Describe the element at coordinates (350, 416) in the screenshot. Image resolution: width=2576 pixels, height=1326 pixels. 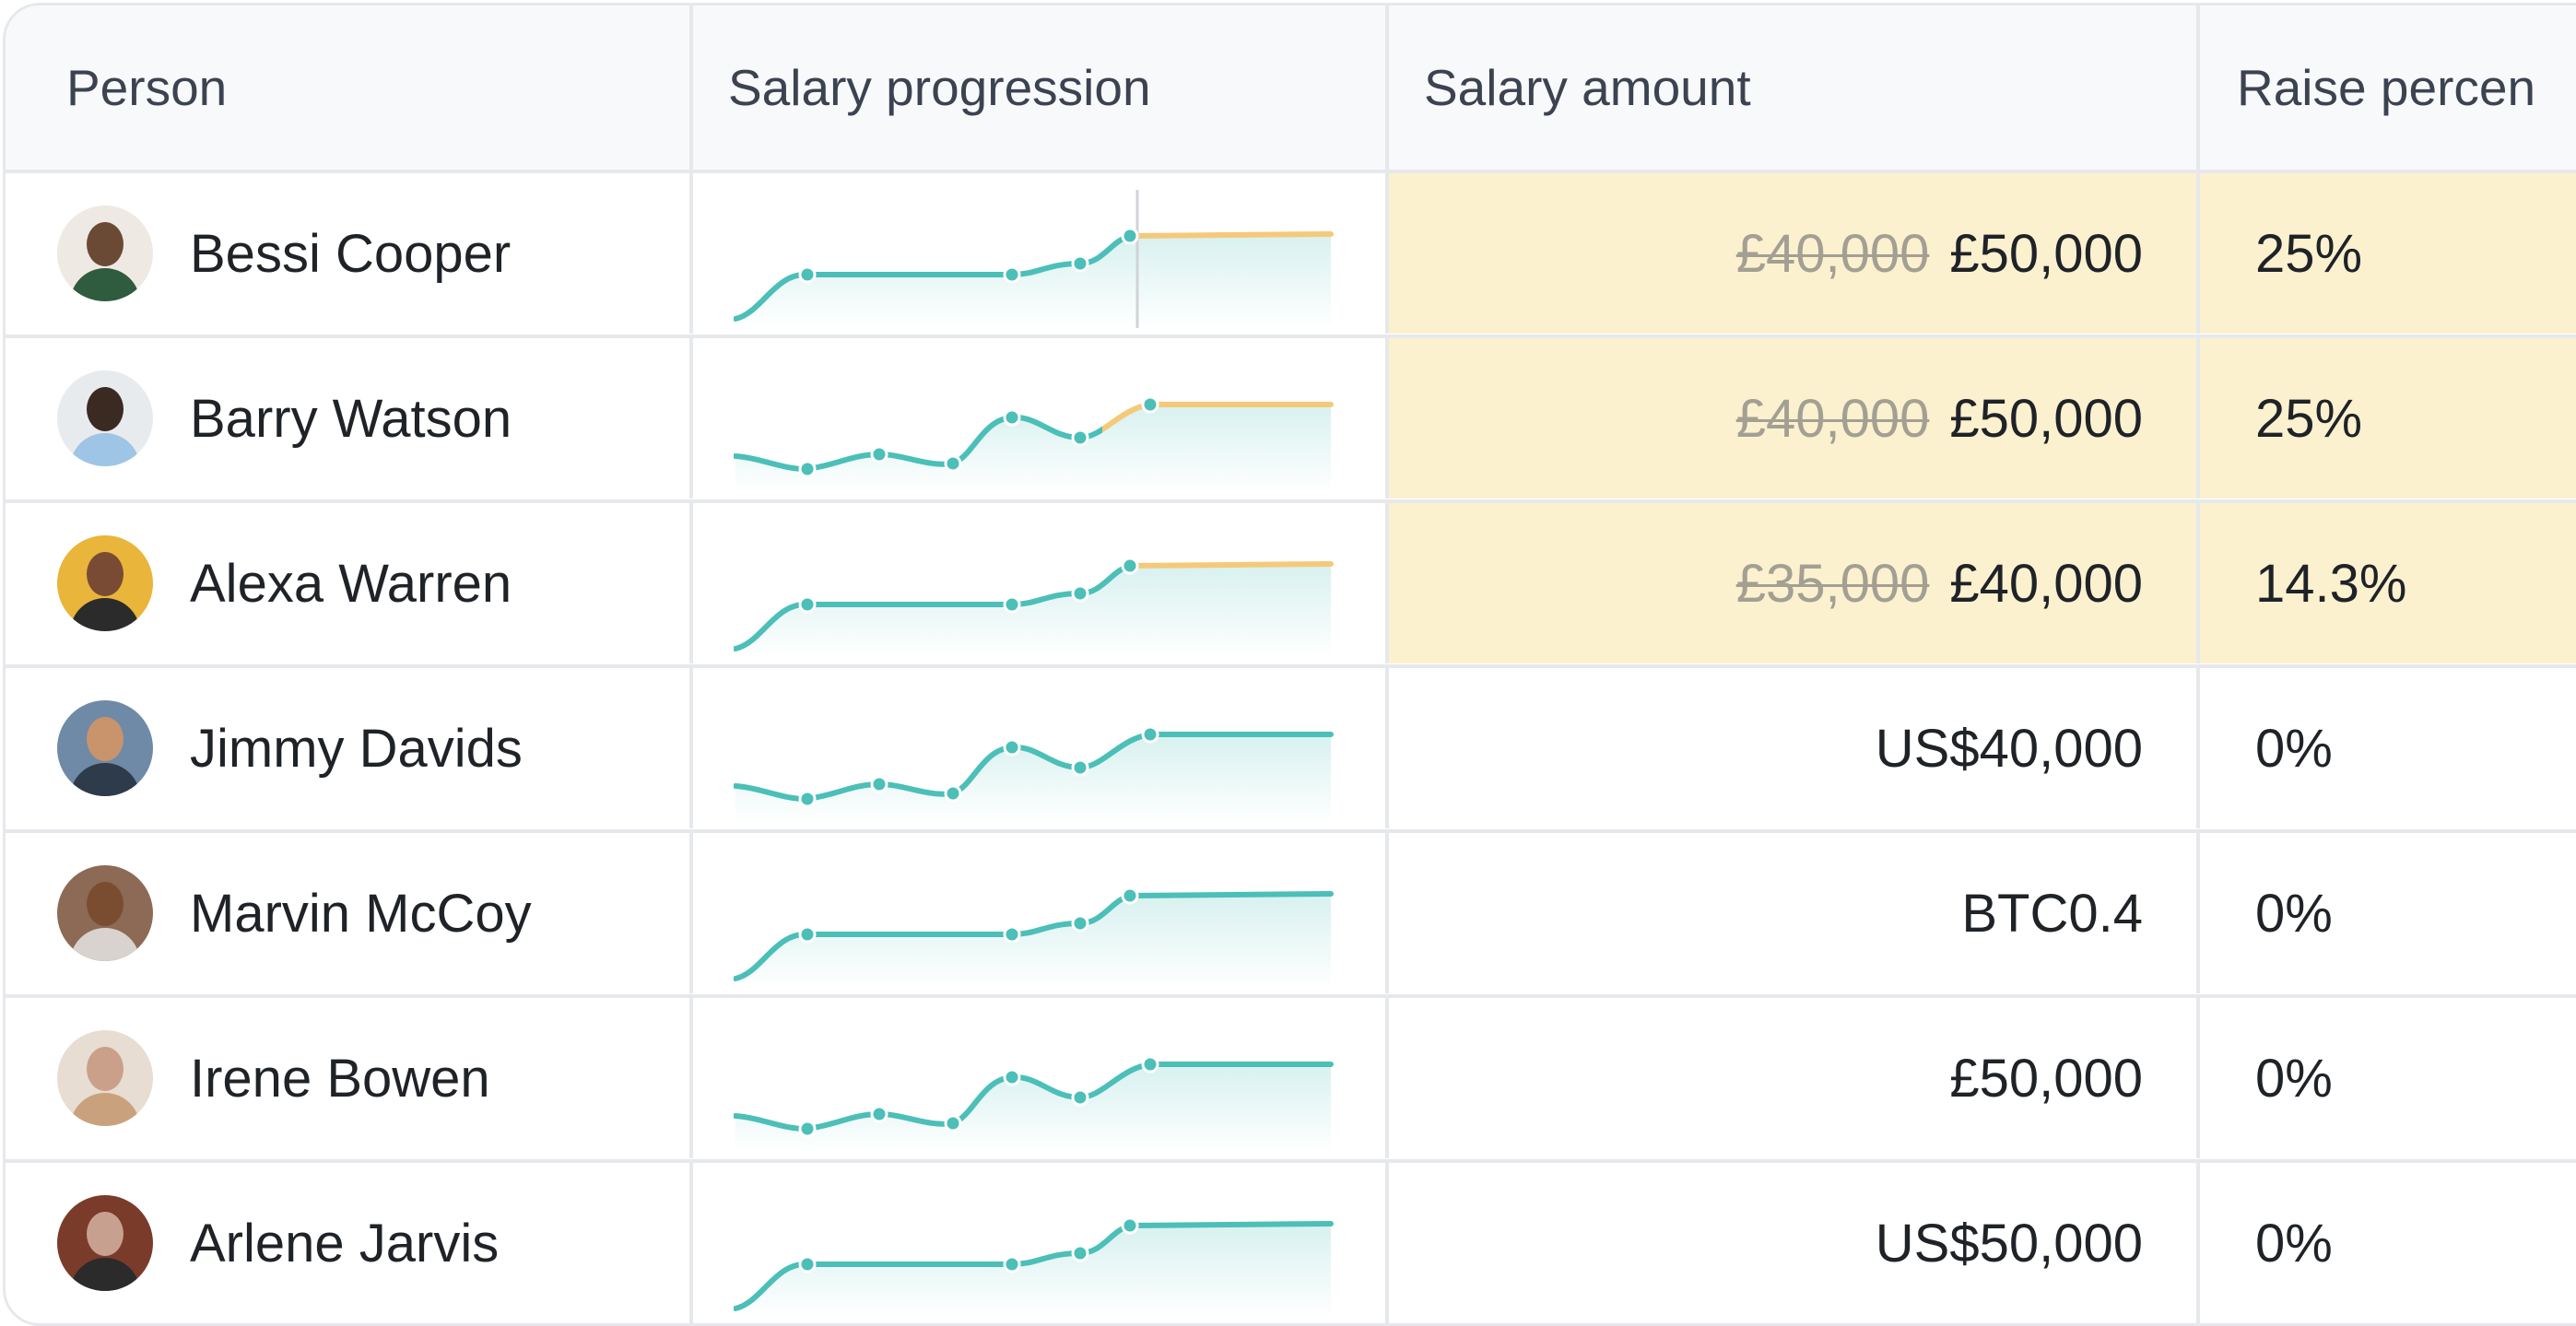
I see `person-cell: Barry Watson` at that location.